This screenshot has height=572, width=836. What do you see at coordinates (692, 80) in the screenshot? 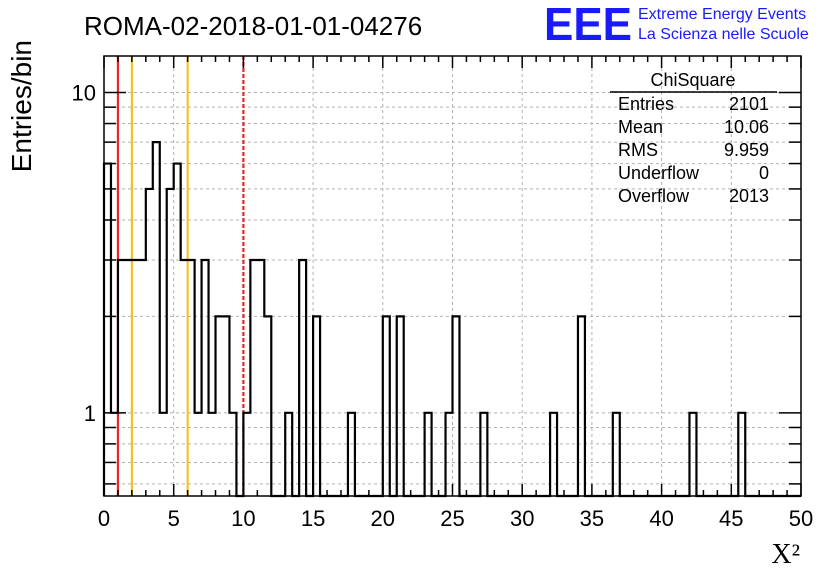
I see `stats-title: ChiSquare` at bounding box center [692, 80].